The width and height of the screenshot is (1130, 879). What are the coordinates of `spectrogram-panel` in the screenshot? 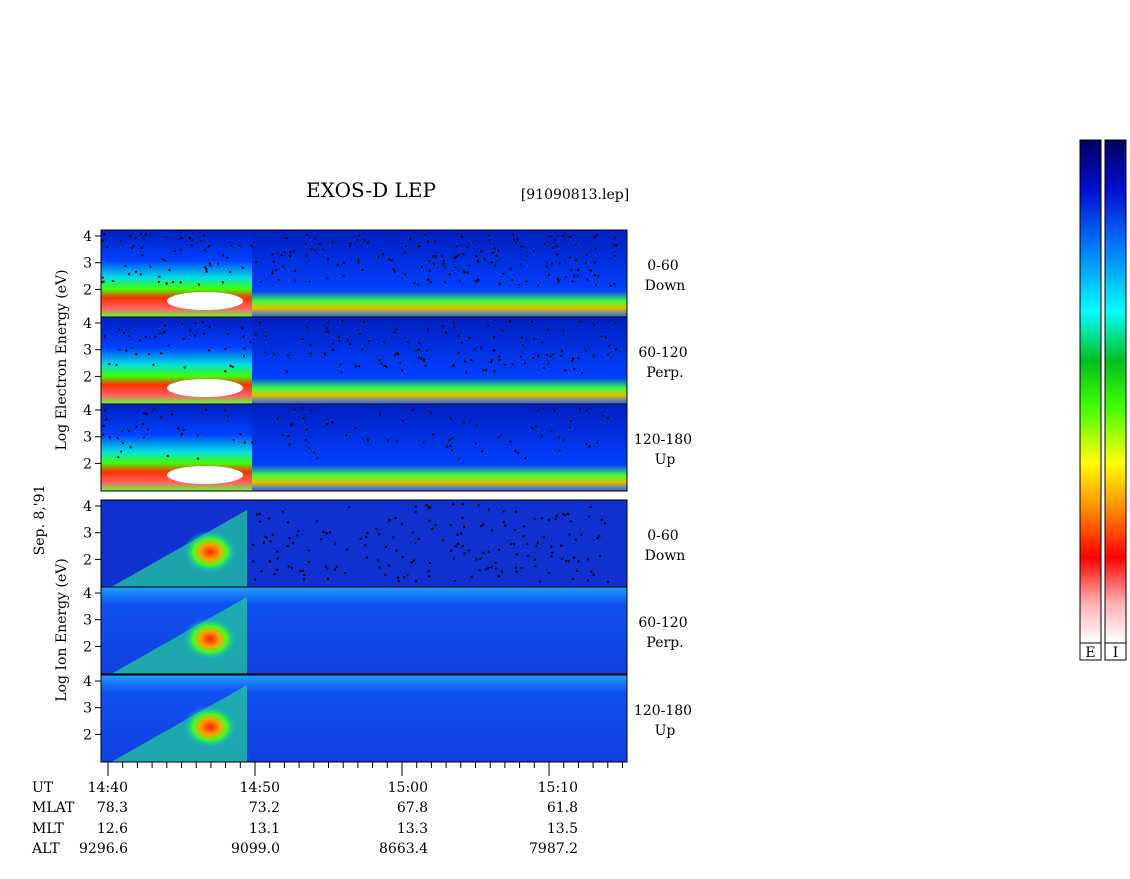 It's located at (364, 447).